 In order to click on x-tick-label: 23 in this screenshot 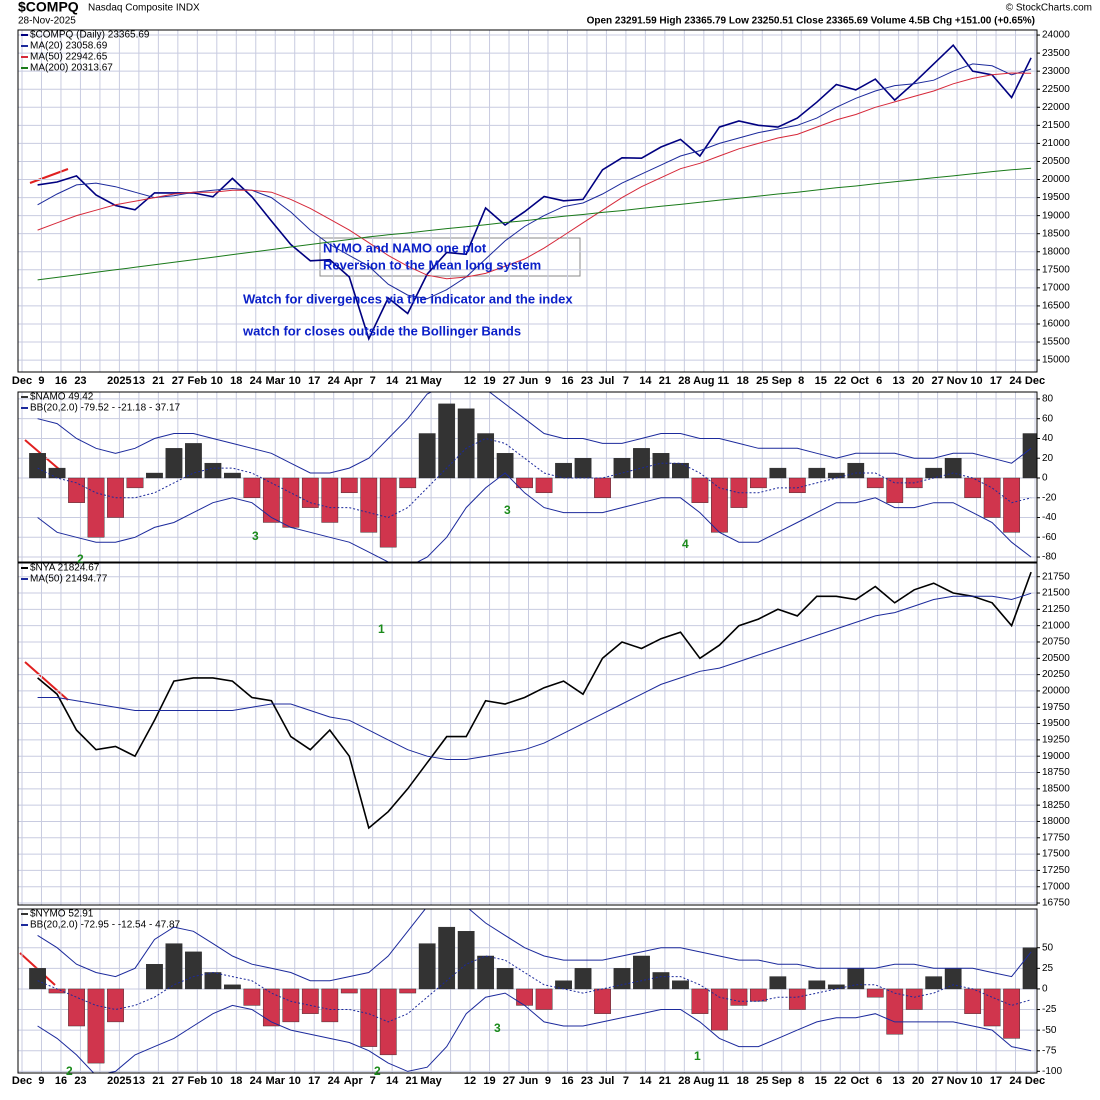, I will do `click(80, 381)`.